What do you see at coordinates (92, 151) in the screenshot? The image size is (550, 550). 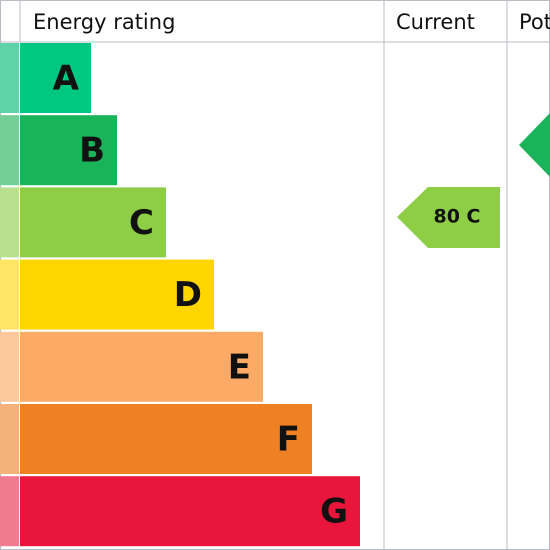 I see `rating-letter: B` at bounding box center [92, 151].